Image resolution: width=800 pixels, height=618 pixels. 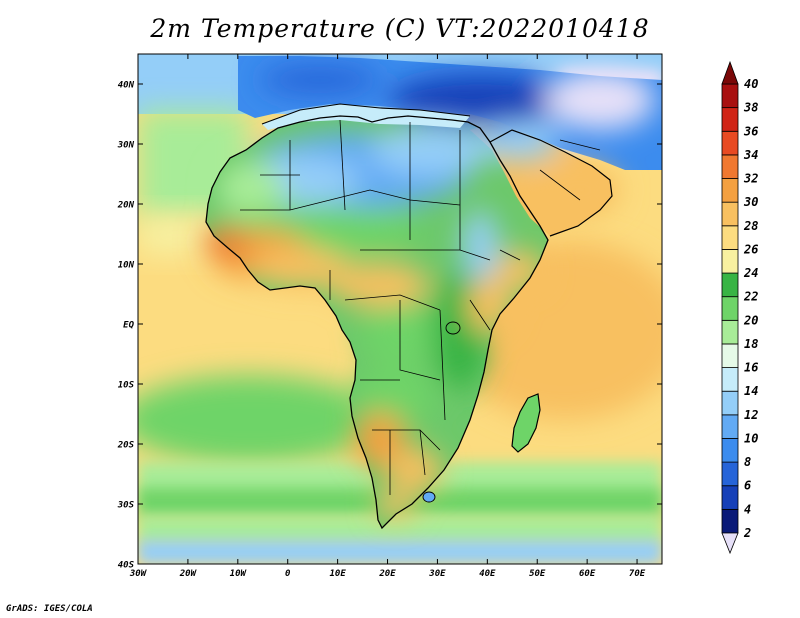 What do you see at coordinates (751, 415) in the screenshot?
I see `colorbar-label: 12` at bounding box center [751, 415].